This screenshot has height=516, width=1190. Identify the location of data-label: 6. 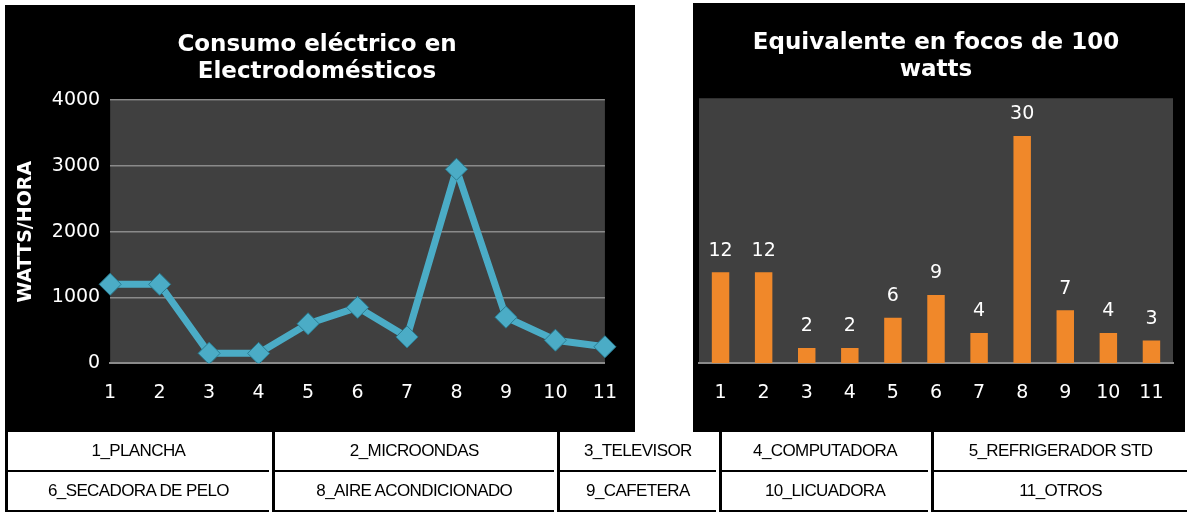
(892, 294).